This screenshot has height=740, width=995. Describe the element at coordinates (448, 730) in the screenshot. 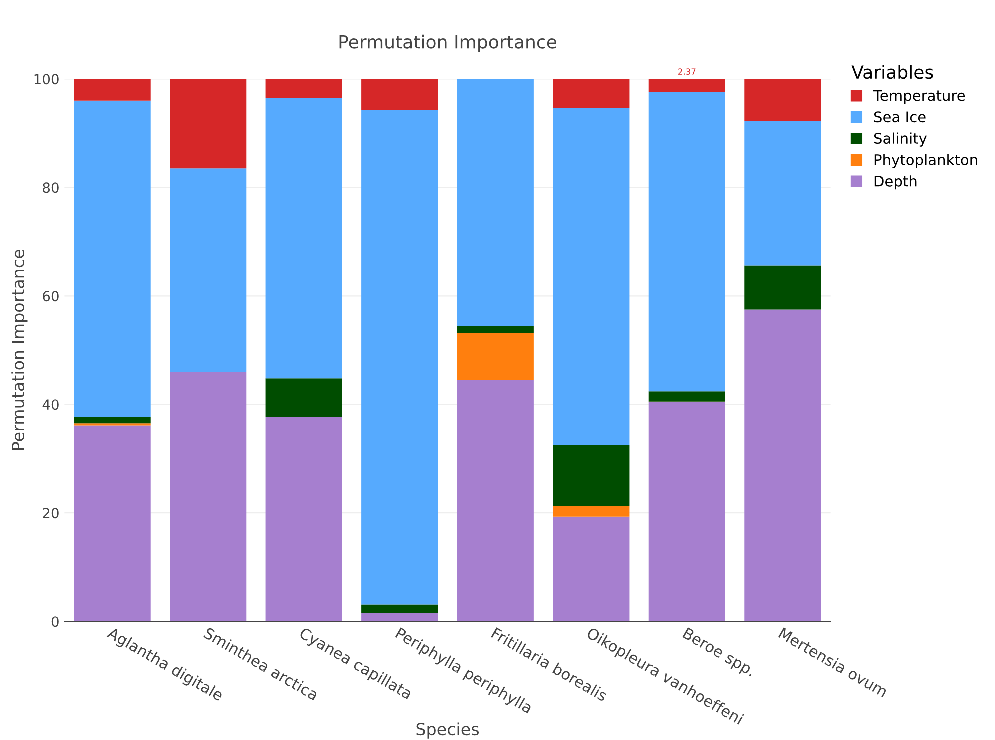

I see `x-axis-title: Species` at that location.